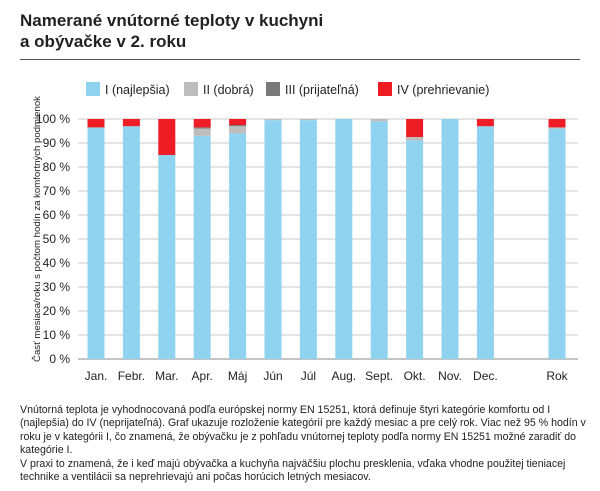  What do you see at coordinates (57, 143) in the screenshot?
I see `y-tick-label: 90 %` at bounding box center [57, 143].